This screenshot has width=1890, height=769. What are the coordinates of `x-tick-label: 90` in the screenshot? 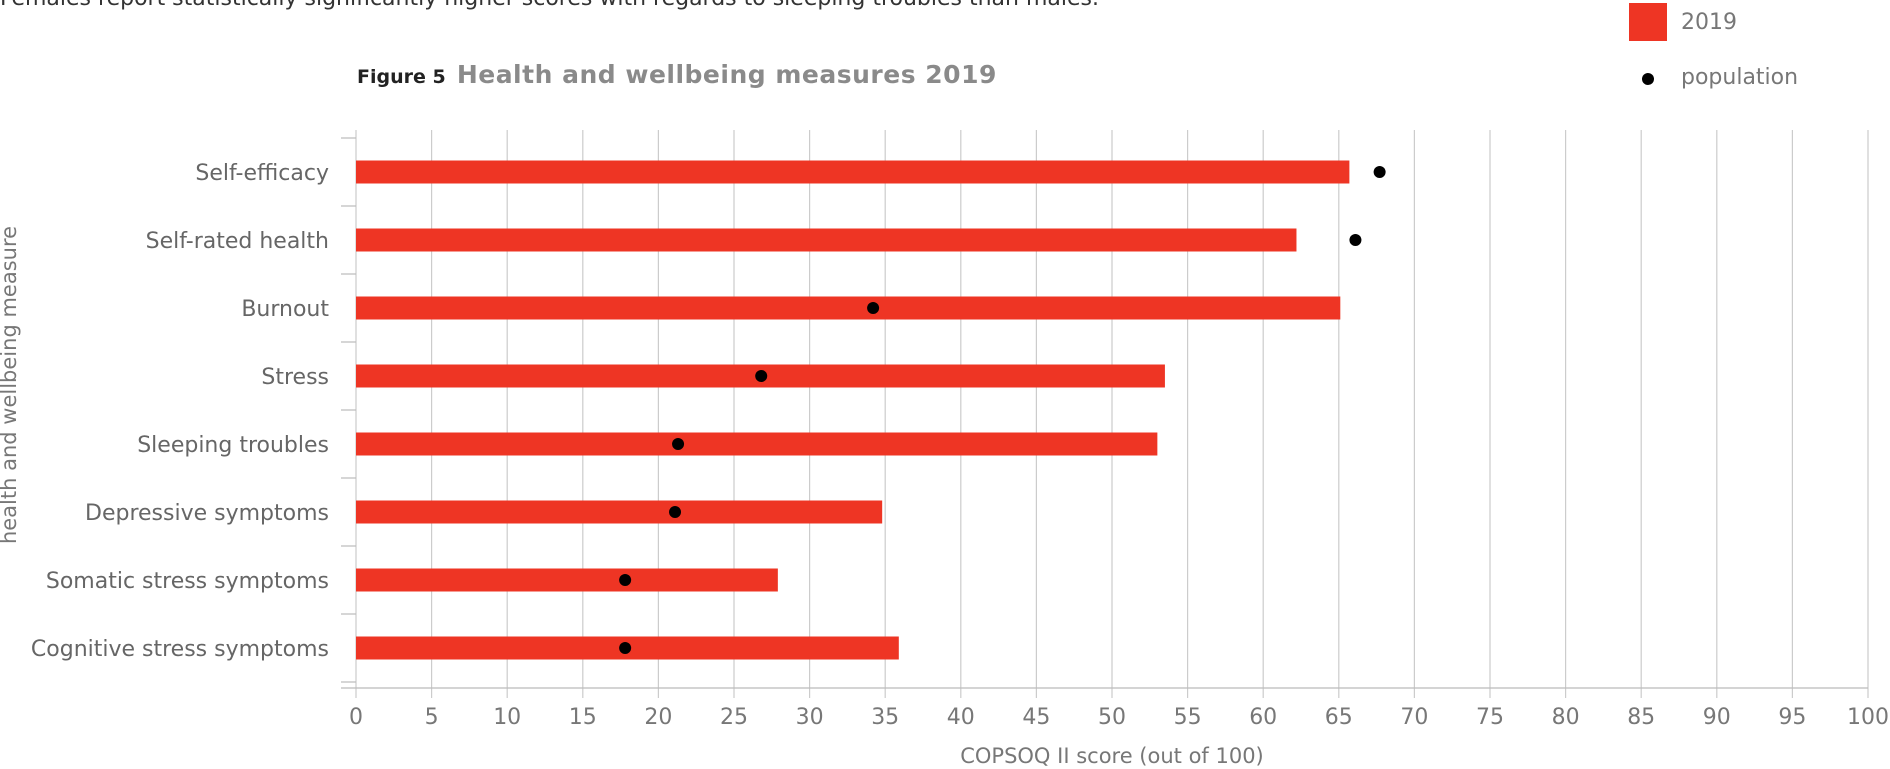 It's located at (1717, 717).